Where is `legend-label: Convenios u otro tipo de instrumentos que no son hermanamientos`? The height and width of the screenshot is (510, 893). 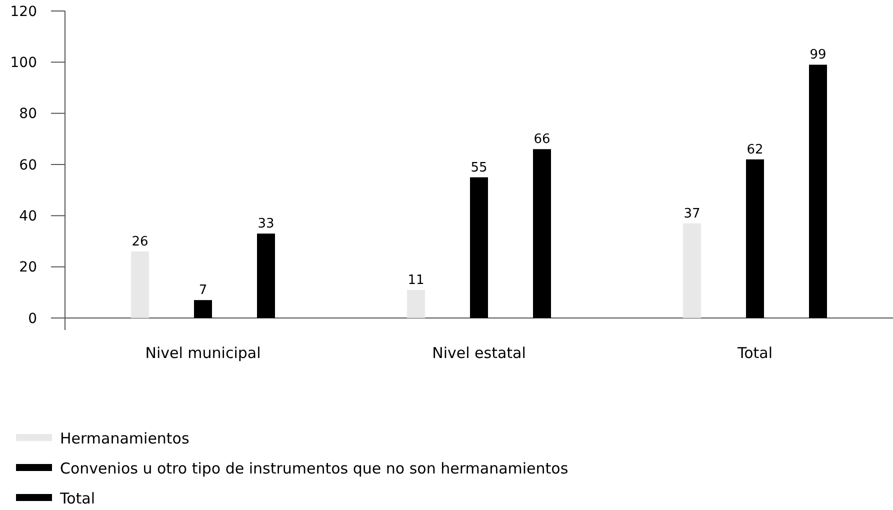 legend-label: Convenios u otro tipo de instrumentos que no son hermanamientos is located at coordinates (314, 468).